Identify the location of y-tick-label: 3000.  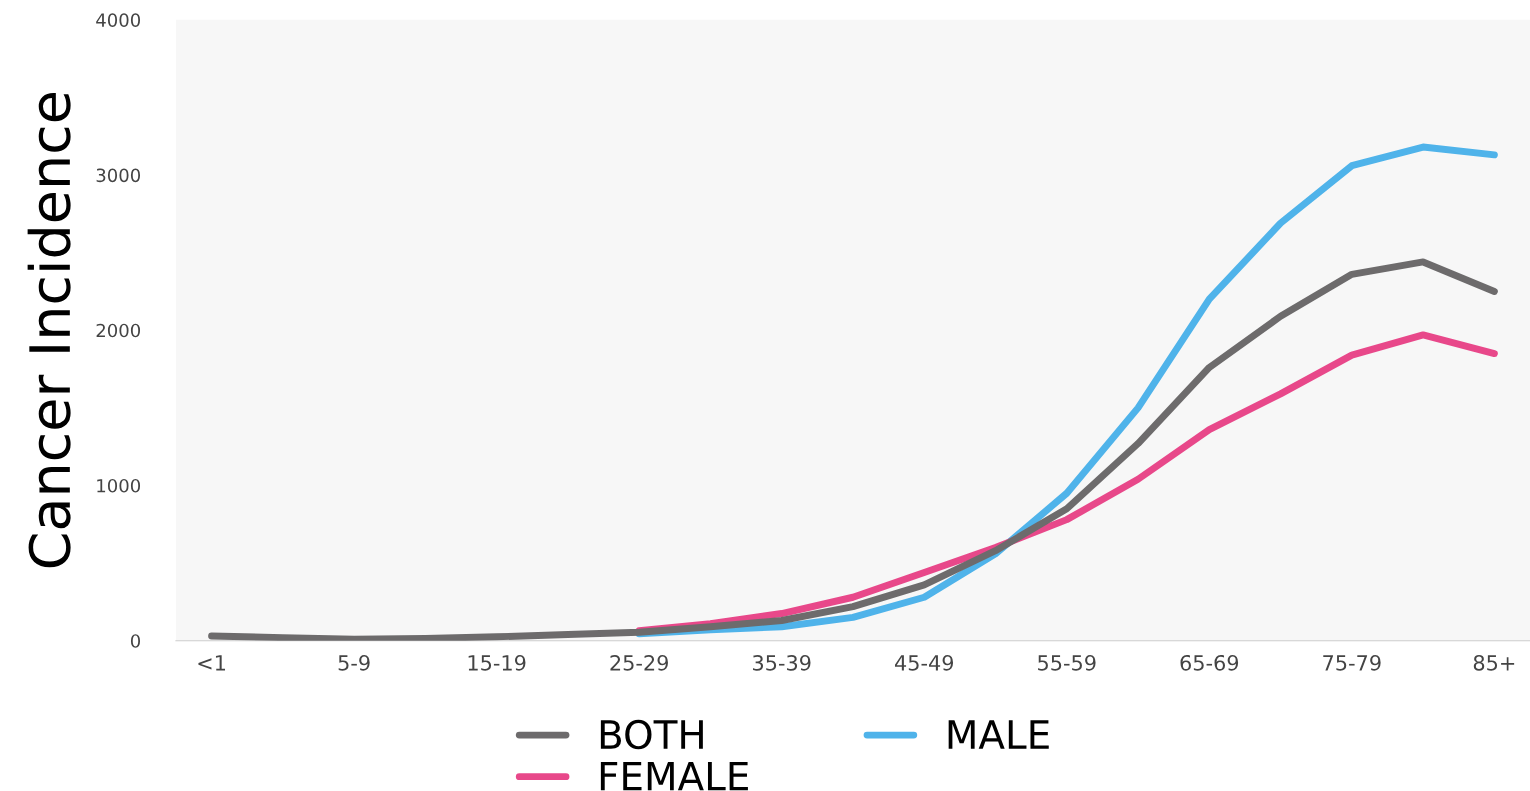
(118, 175).